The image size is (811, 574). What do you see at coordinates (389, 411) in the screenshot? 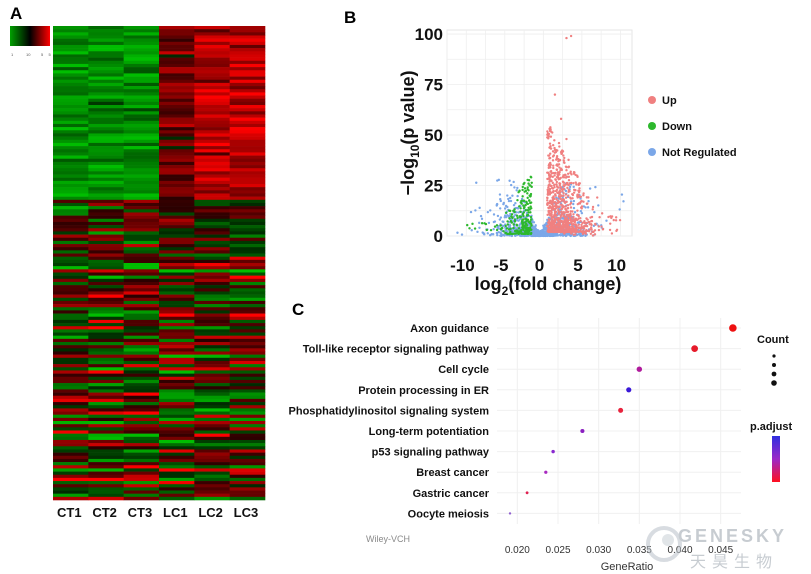
I see `dot-category-label: Phosphatidylinositol signaling system` at bounding box center [389, 411].